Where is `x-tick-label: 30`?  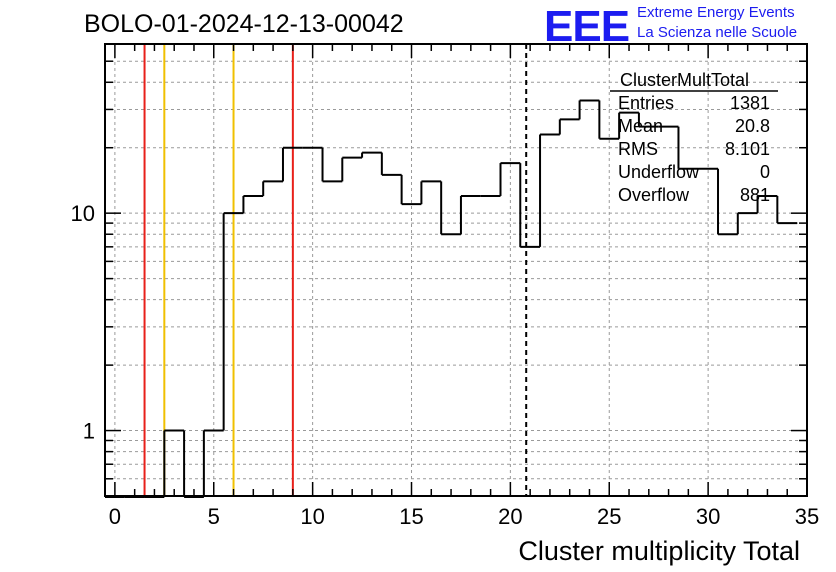
x-tick-label: 30 is located at coordinates (708, 516).